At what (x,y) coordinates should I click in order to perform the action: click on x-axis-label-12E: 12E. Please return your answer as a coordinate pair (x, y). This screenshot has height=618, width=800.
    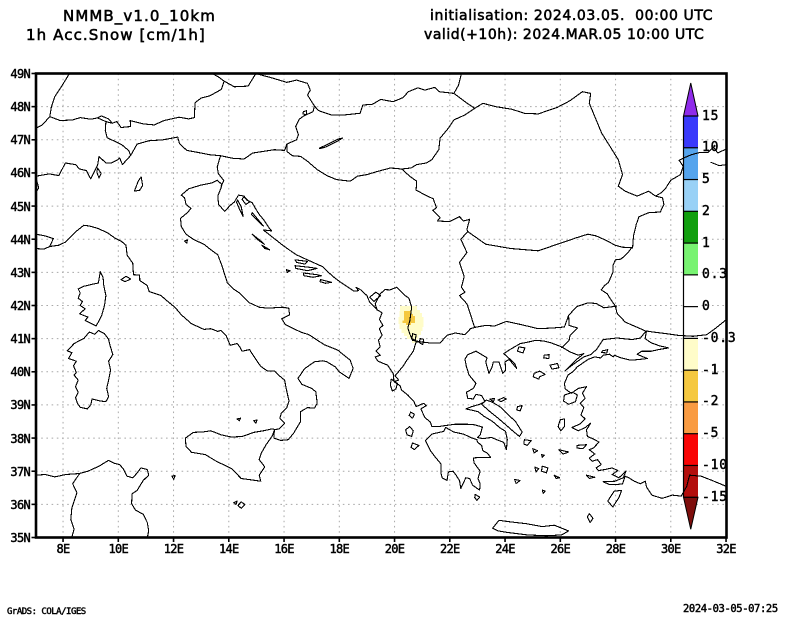
    Looking at the image, I should click on (174, 549).